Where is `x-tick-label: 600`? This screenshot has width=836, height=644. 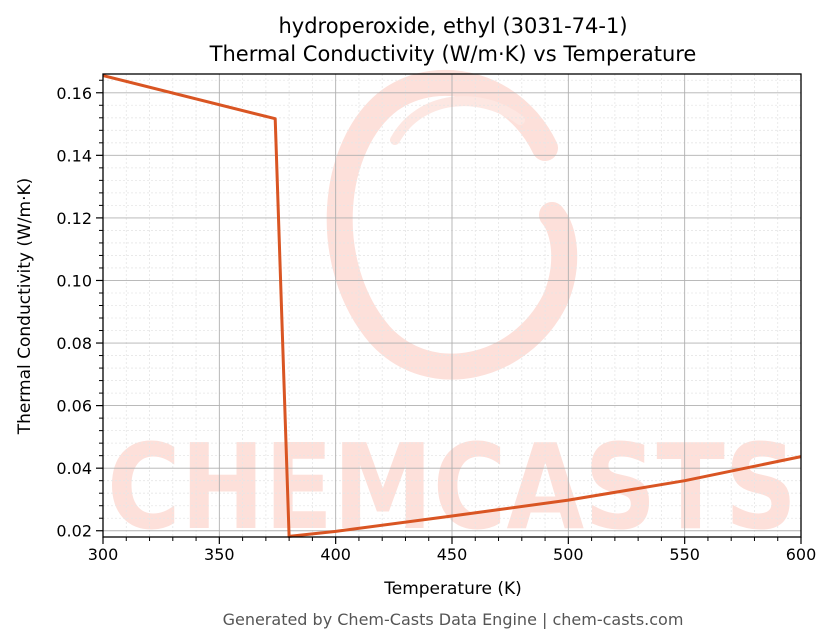
x-tick-label: 600 is located at coordinates (801, 554).